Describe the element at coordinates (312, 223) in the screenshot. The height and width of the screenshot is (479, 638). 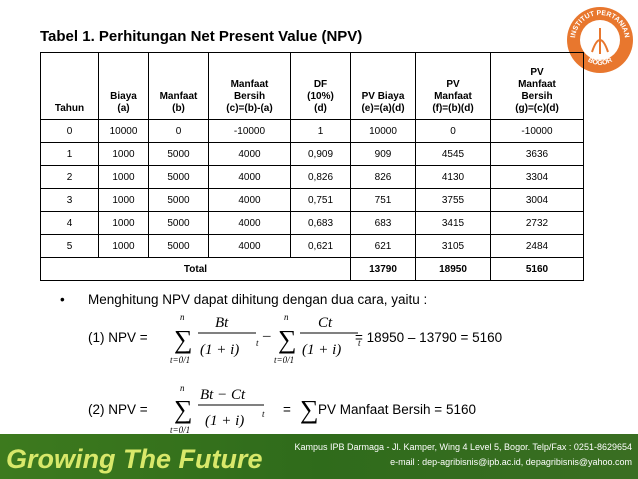
I see `data-row: 4 1000 5000 4000 0,683 683 3415 2732` at that location.